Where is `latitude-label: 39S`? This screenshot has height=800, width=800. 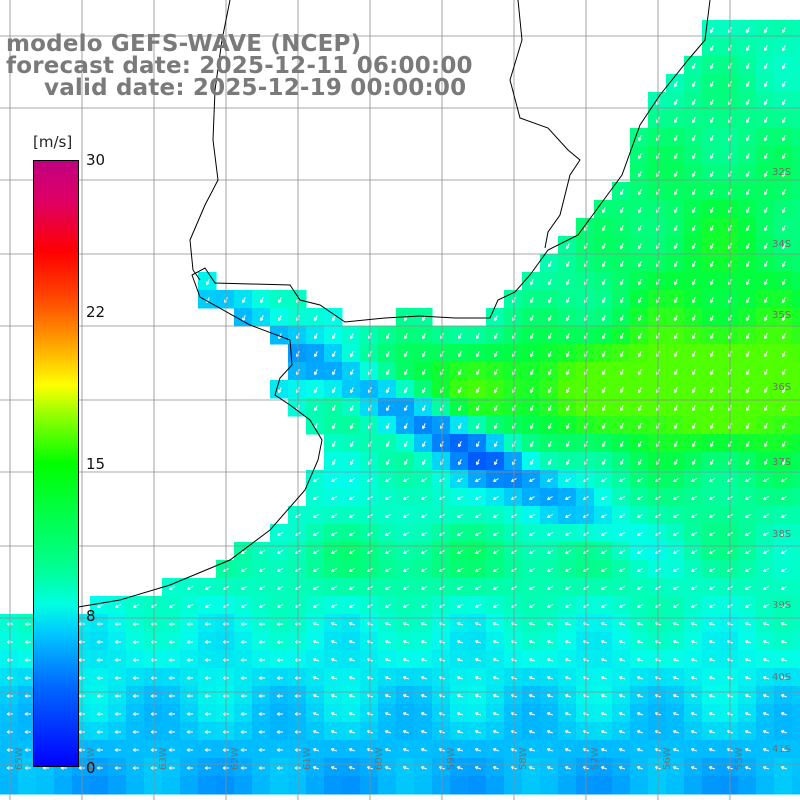
latitude-label: 39S is located at coordinates (781, 605).